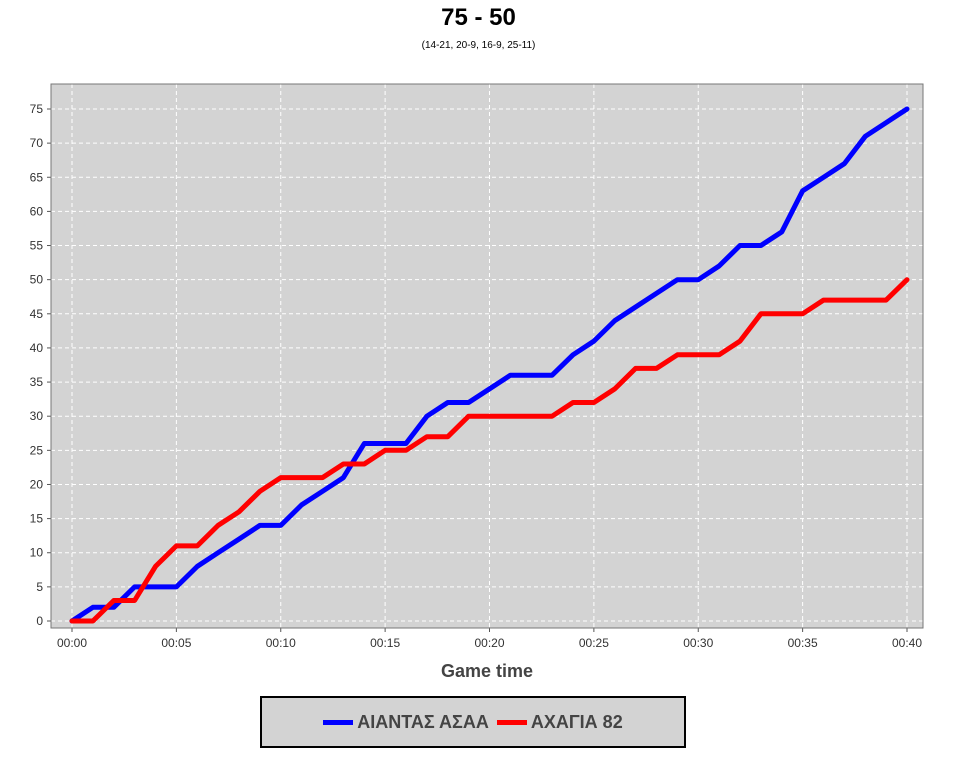 This screenshot has width=957, height=762. What do you see at coordinates (176, 643) in the screenshot?
I see `x-tick-label: 00:05` at bounding box center [176, 643].